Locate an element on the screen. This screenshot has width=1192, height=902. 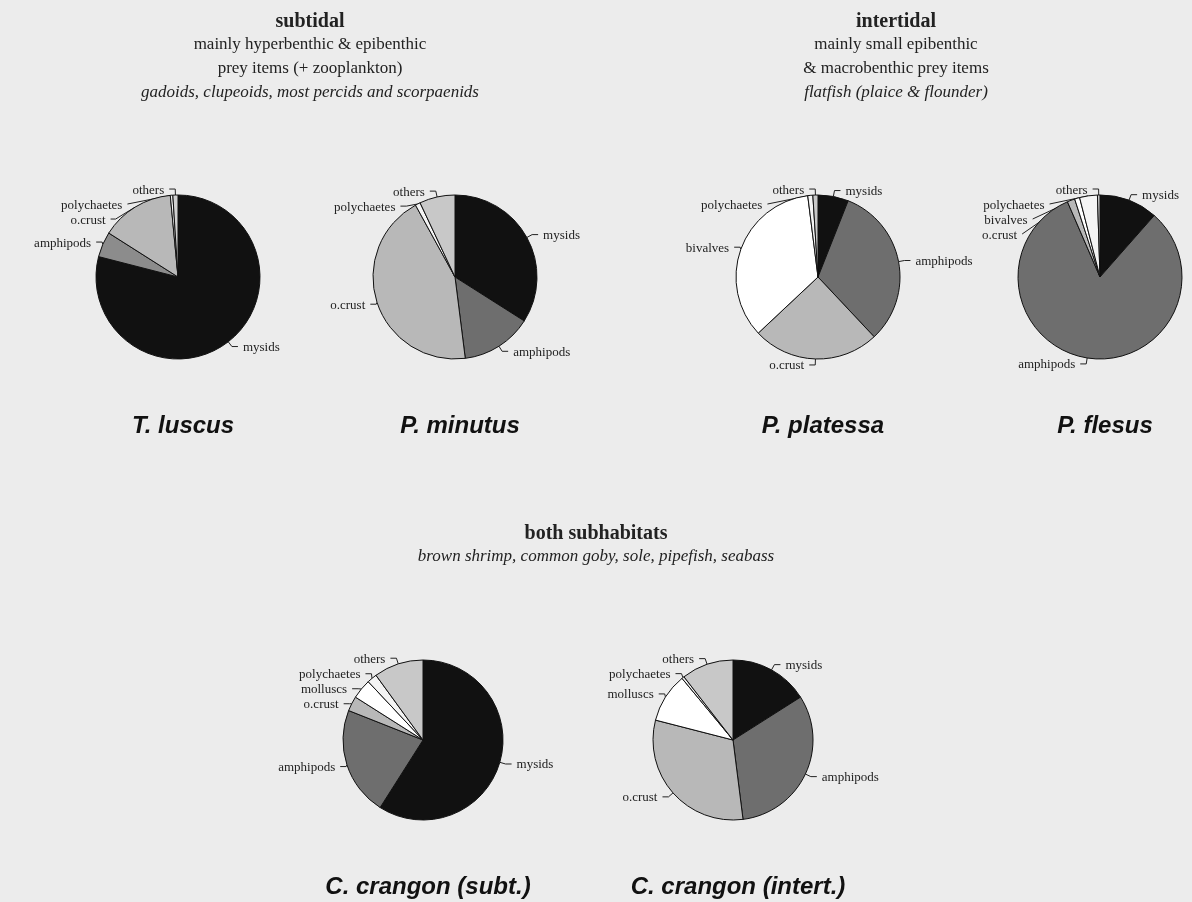
text: gadoids, clupeoids, most percids and scorpaenids is located at coordinates (310, 92).